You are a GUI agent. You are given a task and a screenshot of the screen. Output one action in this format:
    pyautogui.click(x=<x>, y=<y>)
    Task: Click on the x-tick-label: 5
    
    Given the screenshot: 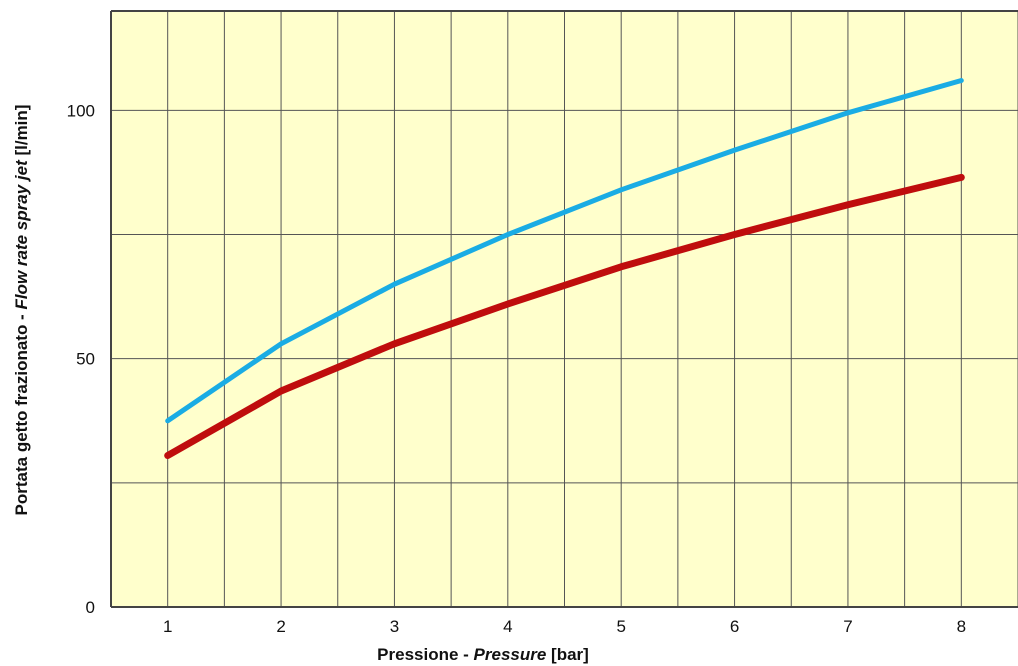 What is the action you would take?
    pyautogui.click(x=620, y=626)
    